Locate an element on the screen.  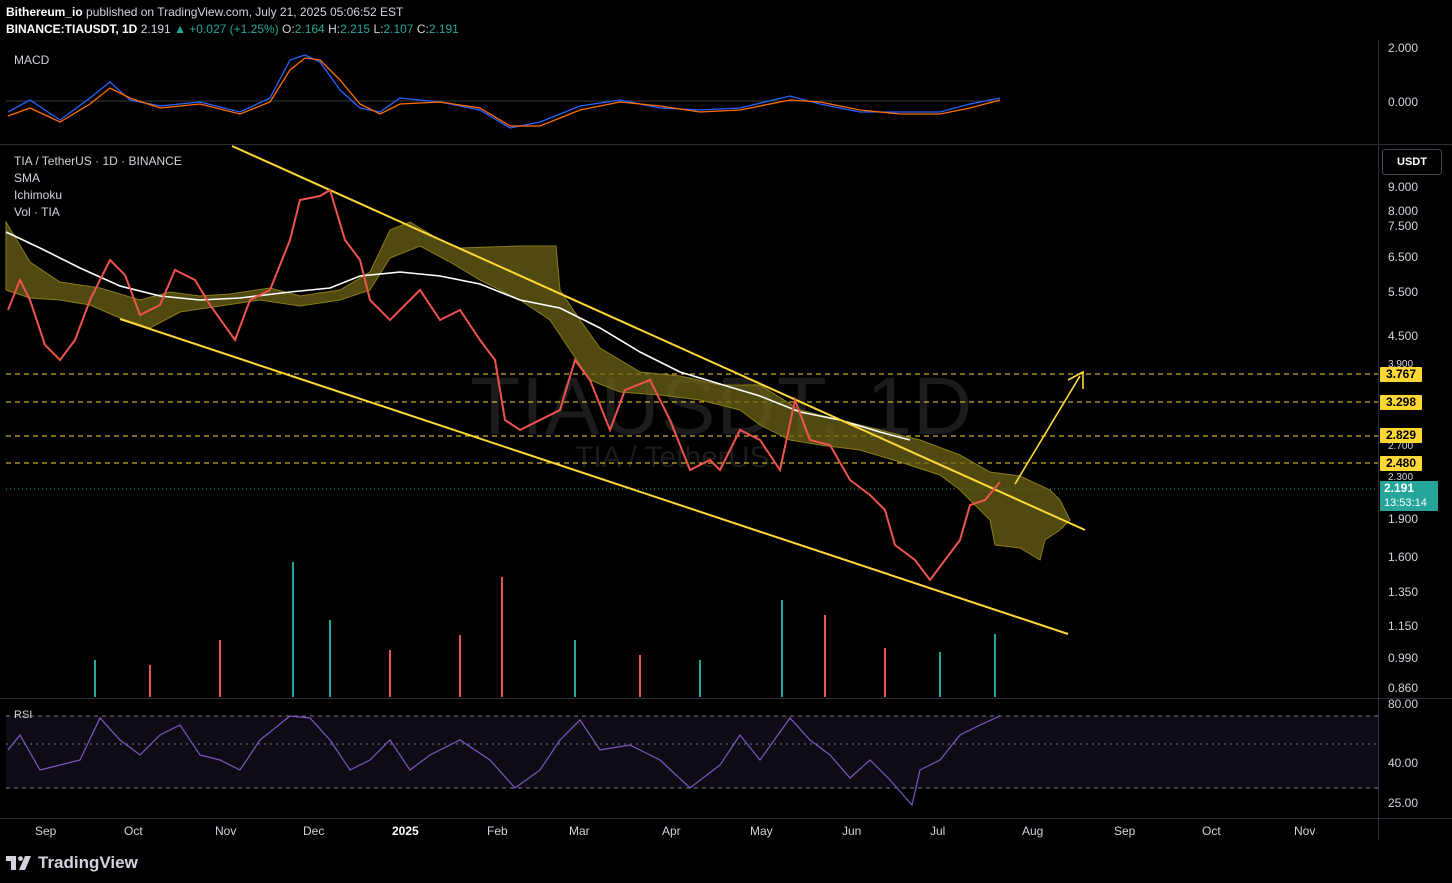
time-tick: Feb is located at coordinates (497, 831).